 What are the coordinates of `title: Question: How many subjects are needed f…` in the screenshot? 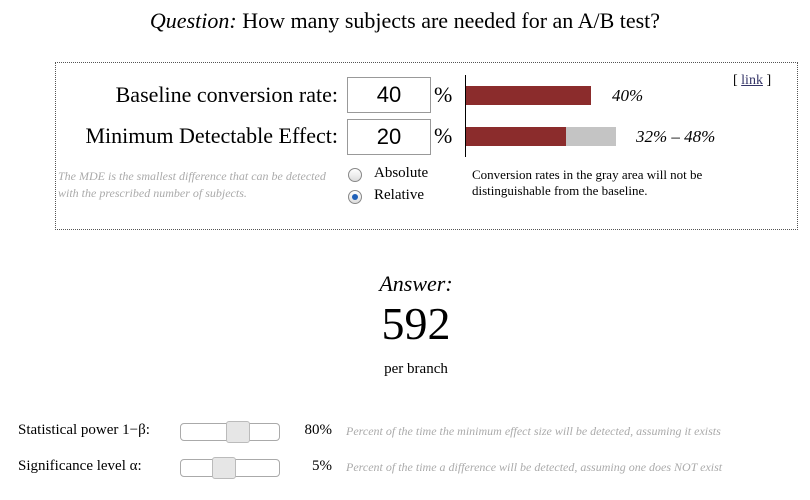 It's located at (405, 21).